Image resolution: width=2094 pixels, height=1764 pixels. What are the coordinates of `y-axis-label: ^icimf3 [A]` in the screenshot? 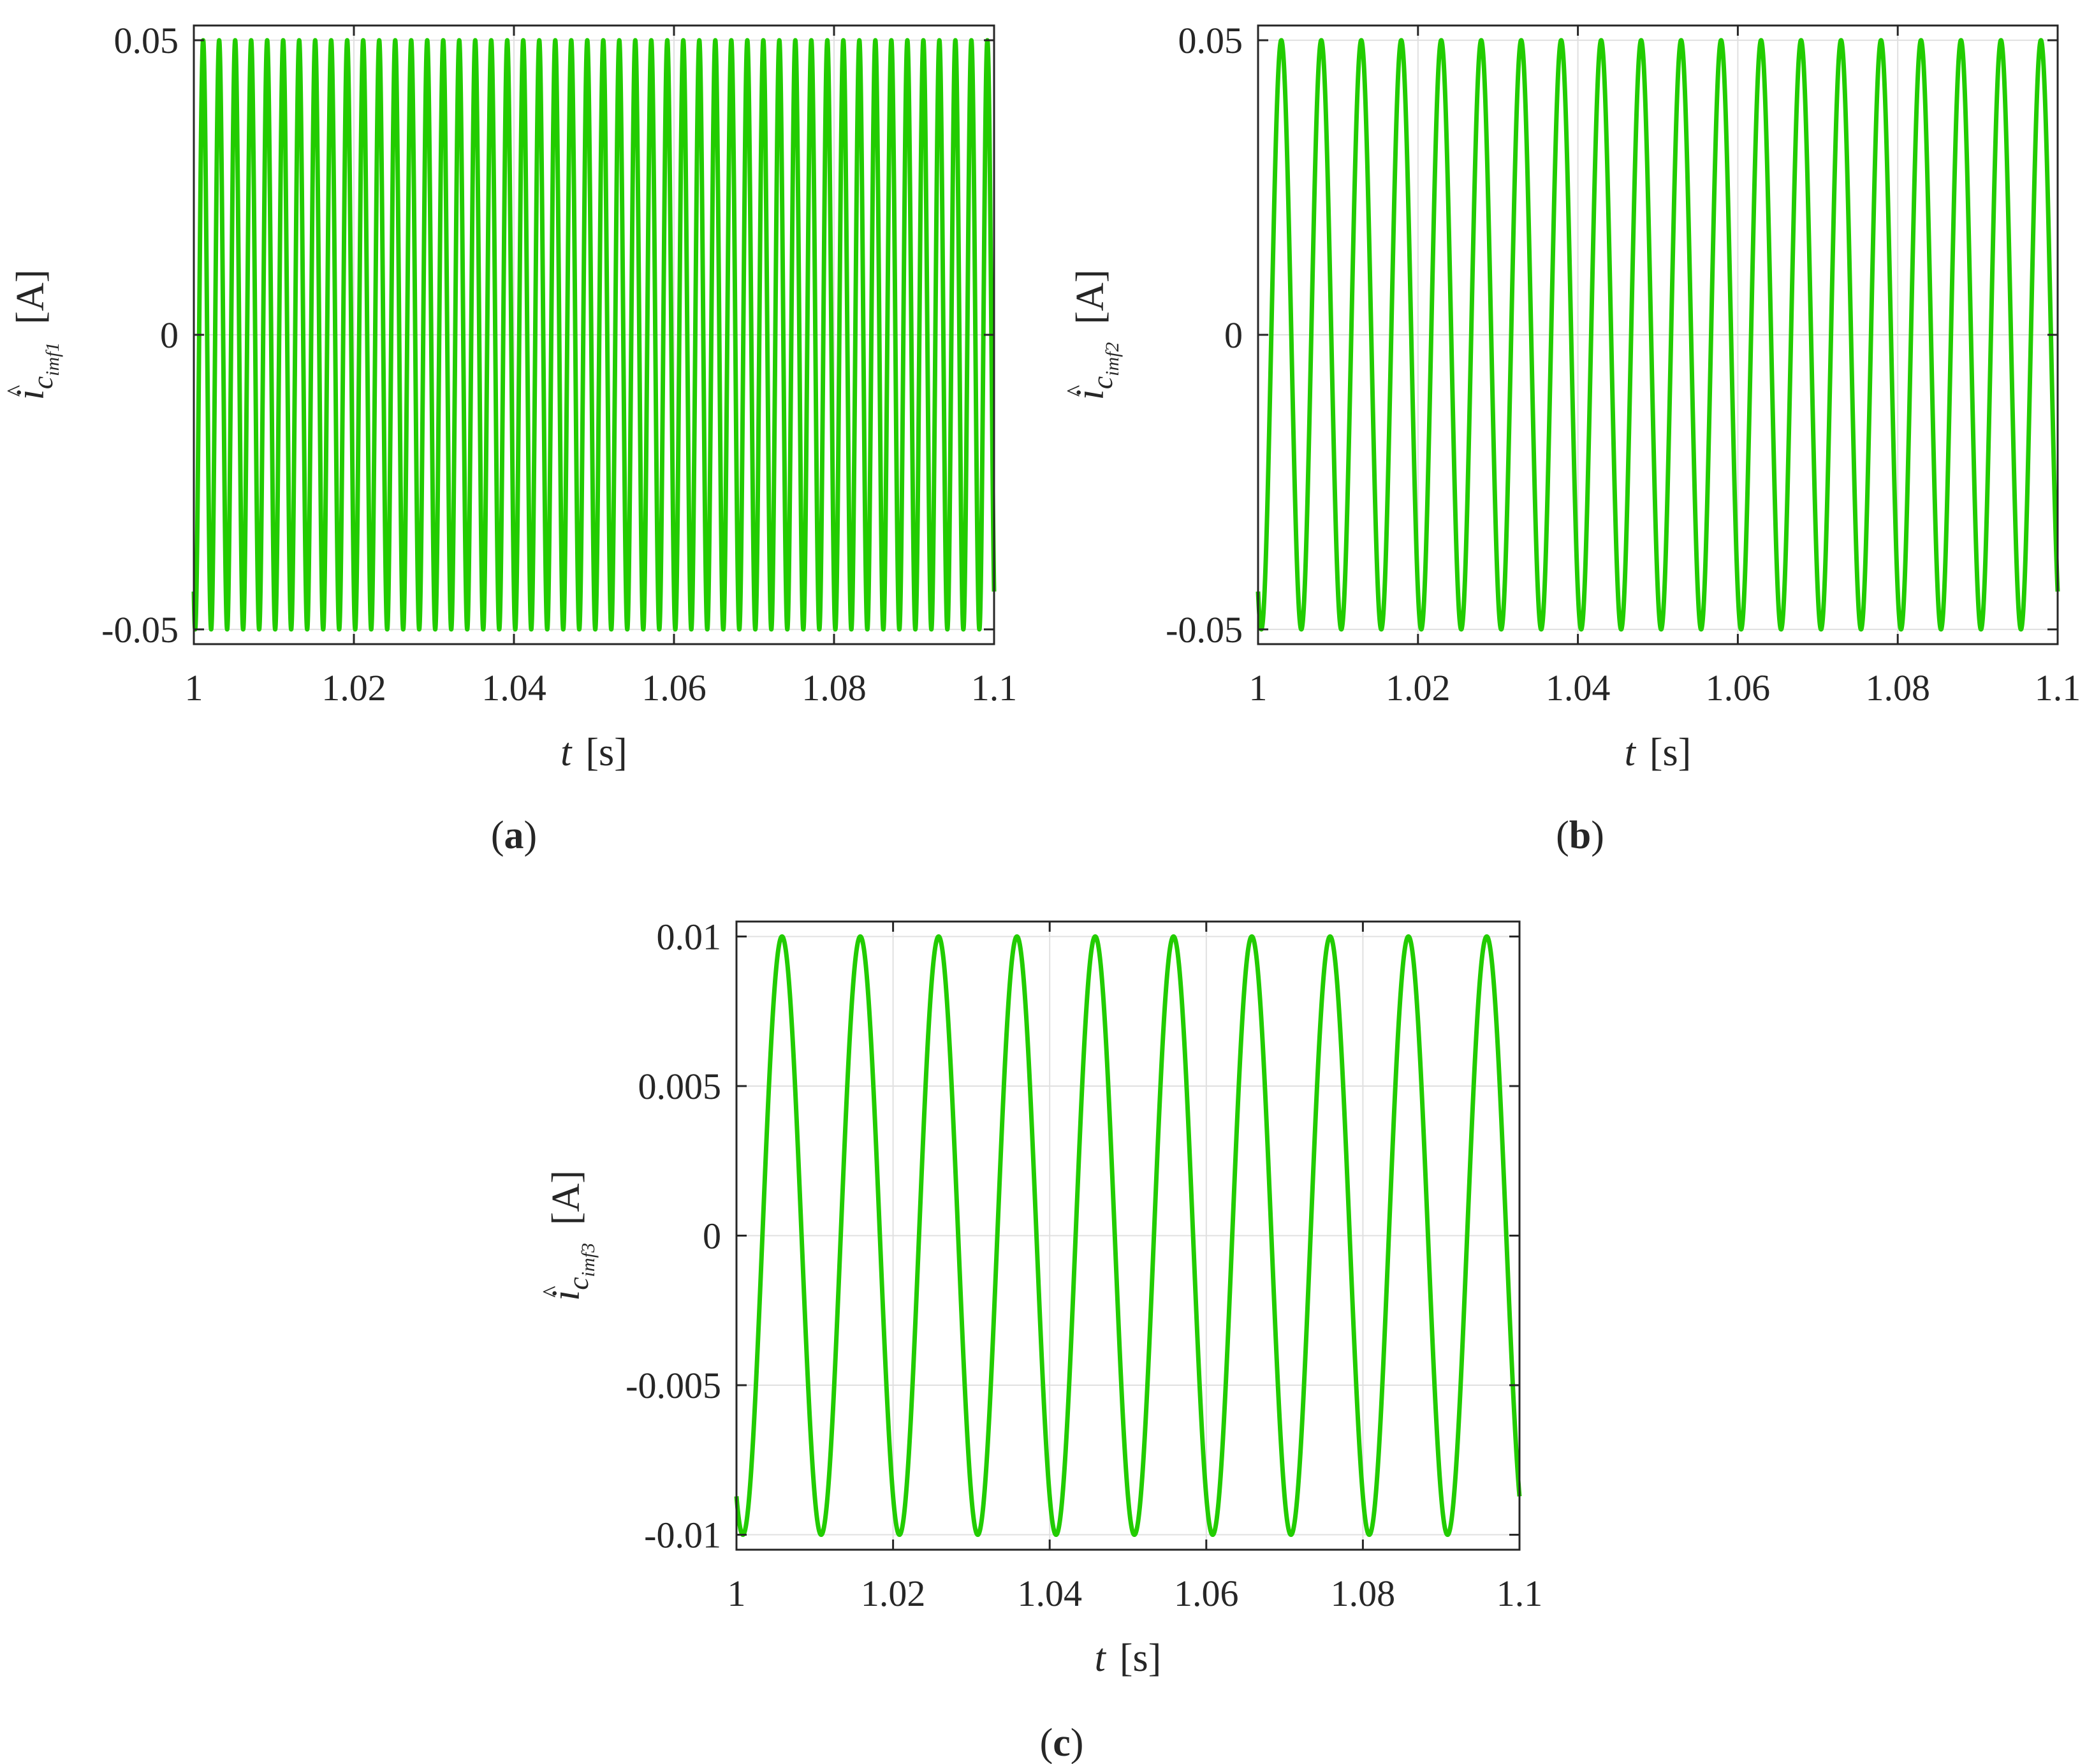 It's located at (568, 1235).